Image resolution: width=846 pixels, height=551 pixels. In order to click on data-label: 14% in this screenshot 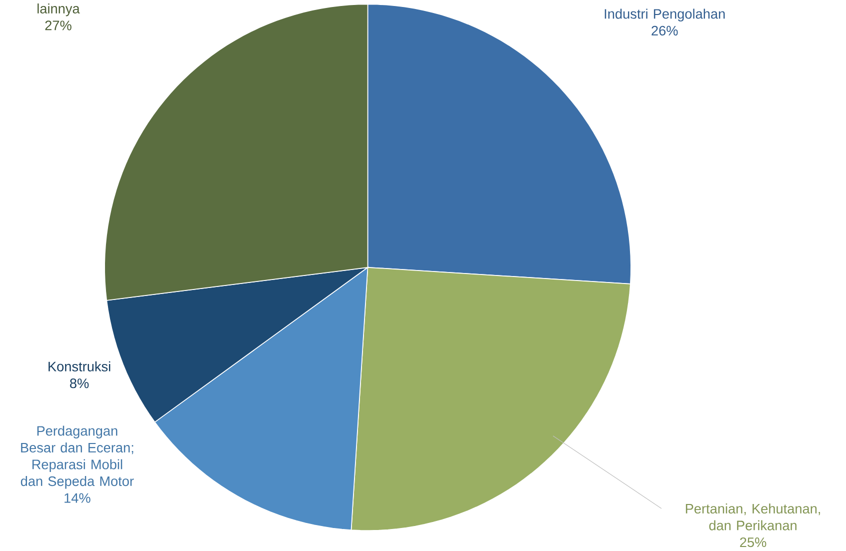, I will do `click(77, 498)`.